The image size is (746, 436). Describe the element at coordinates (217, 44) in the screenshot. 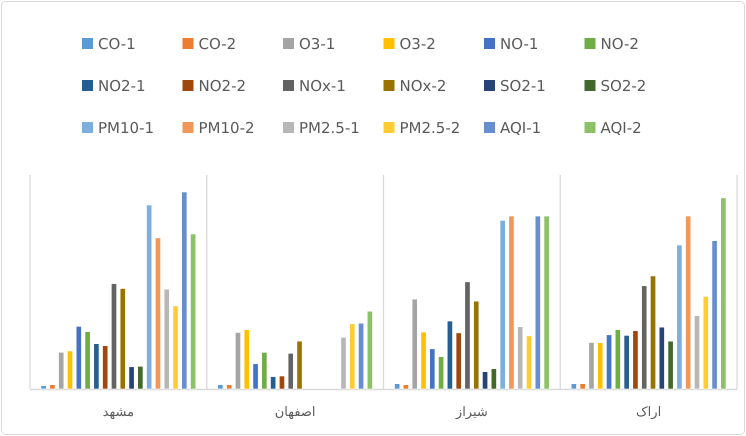

I see `legend-label: CO-2` at that location.